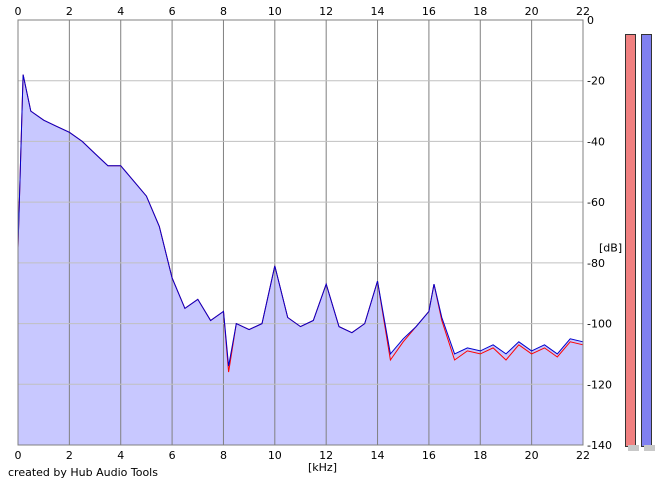 Image resolution: width=665 pixels, height=486 pixels. What do you see at coordinates (480, 455) in the screenshot?
I see `x-tick-label-bottom: 18` at bounding box center [480, 455].